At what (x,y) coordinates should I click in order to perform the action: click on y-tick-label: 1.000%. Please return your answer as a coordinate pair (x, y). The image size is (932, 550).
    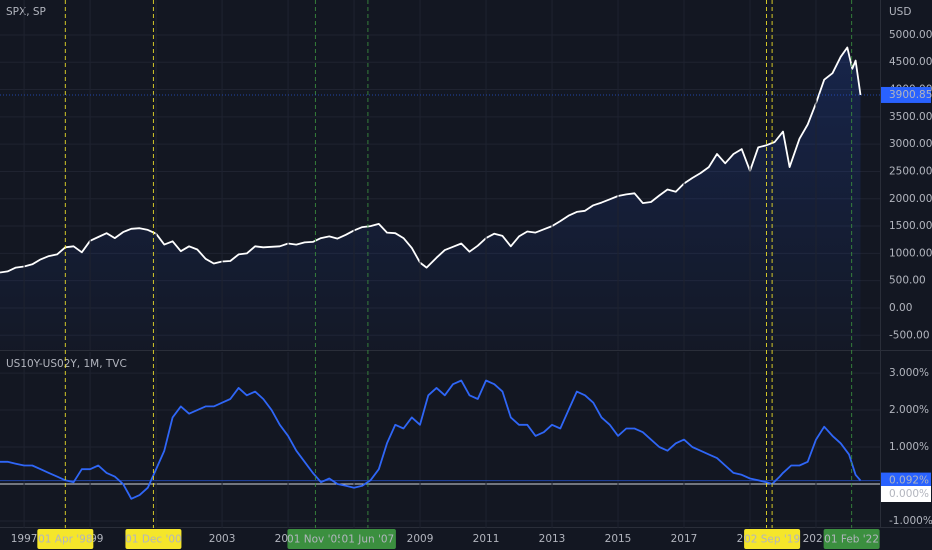
    Looking at the image, I should click on (909, 447).